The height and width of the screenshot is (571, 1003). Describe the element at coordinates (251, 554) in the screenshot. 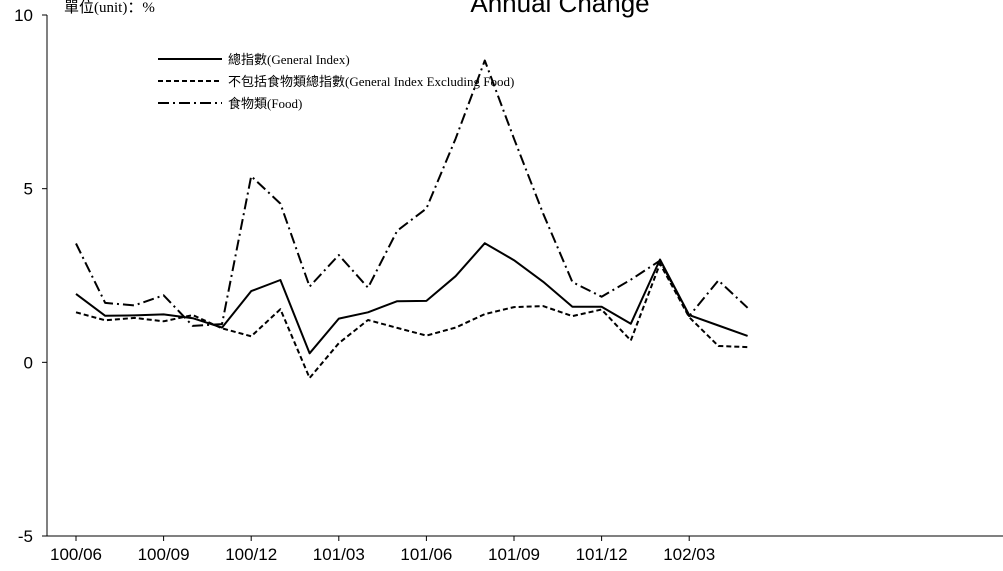

I see `x-tick-label: 100/12` at that location.